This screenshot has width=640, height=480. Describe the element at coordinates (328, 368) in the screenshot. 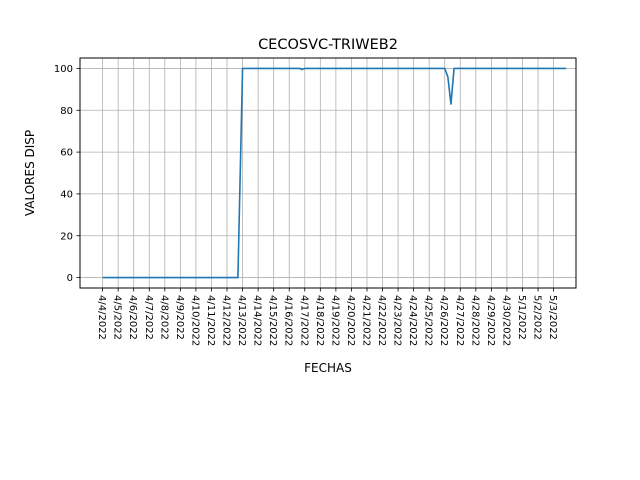

I see `x-axis-label: FECHAS` at that location.